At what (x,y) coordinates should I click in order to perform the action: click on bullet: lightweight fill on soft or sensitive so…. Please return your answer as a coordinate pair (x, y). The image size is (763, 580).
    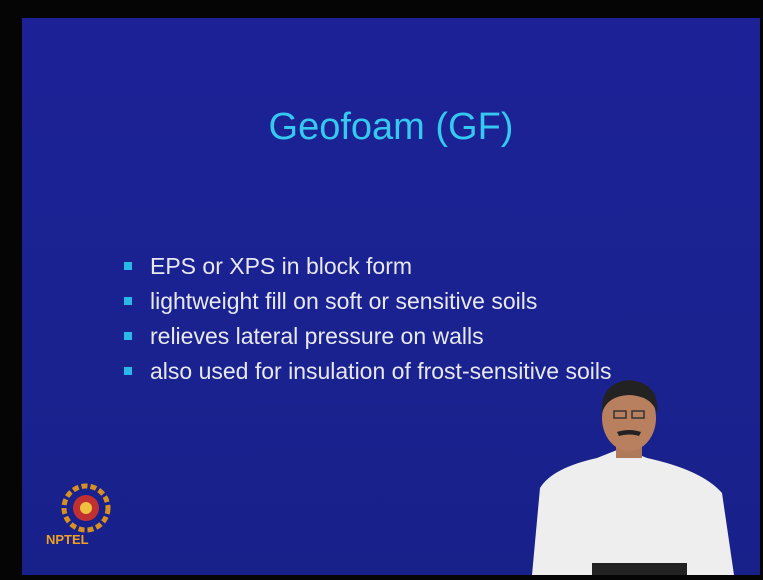
    Looking at the image, I should click on (398, 301).